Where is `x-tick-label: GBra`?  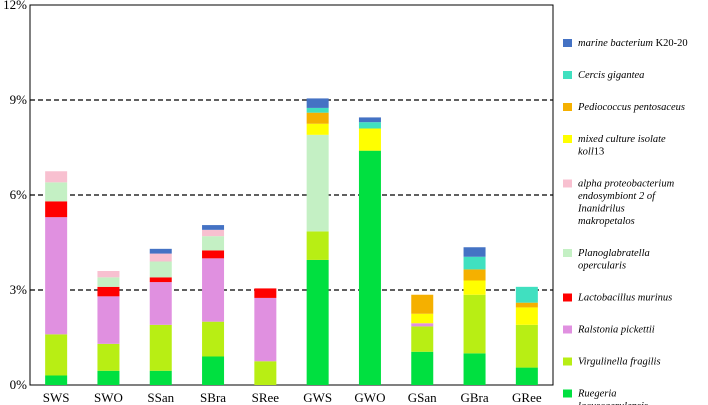
x-tick-label: GBra is located at coordinates (474, 397).